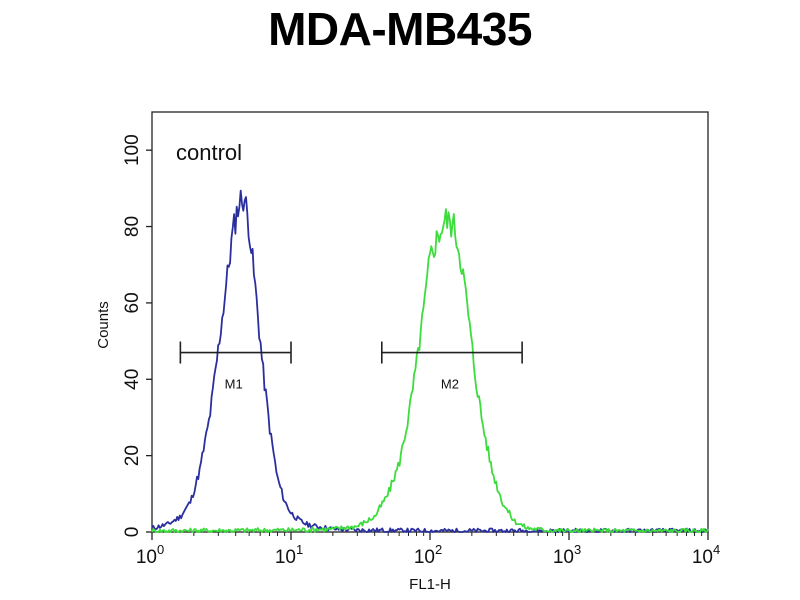  Describe the element at coordinates (132, 532) in the screenshot. I see `y-tick-label: 0` at that location.